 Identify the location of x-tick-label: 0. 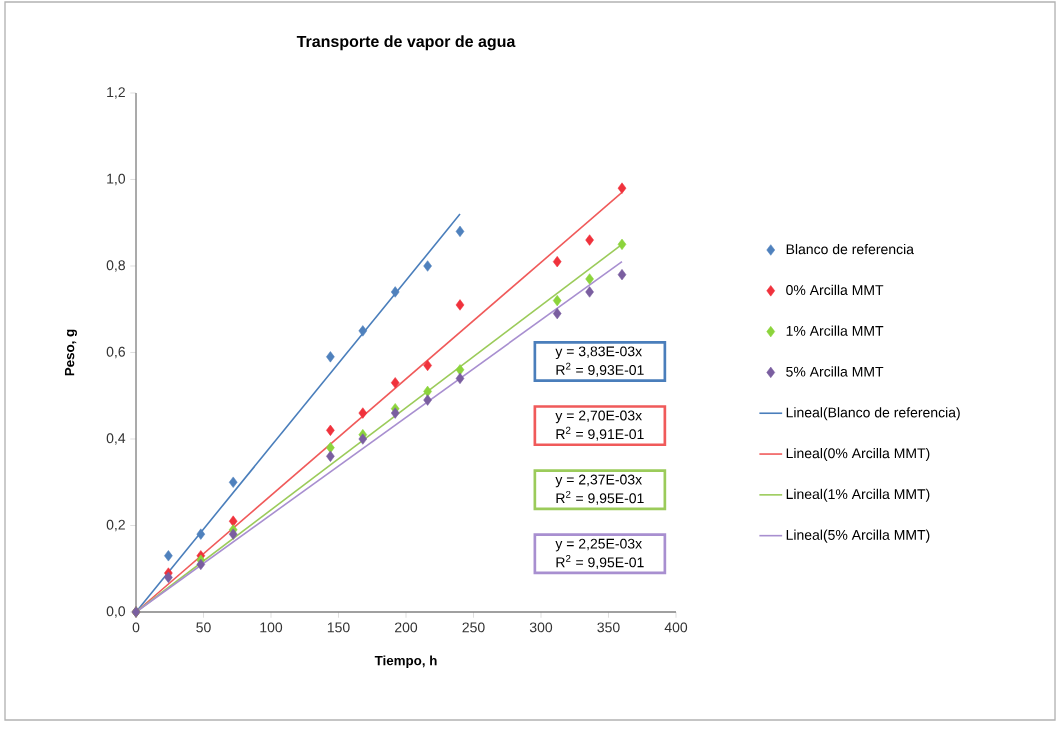
(136, 627).